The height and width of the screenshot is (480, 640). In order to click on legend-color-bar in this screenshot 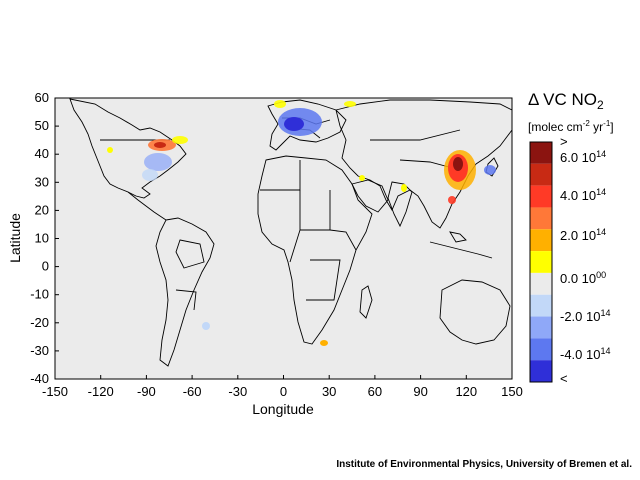, I will do `click(541, 262)`.